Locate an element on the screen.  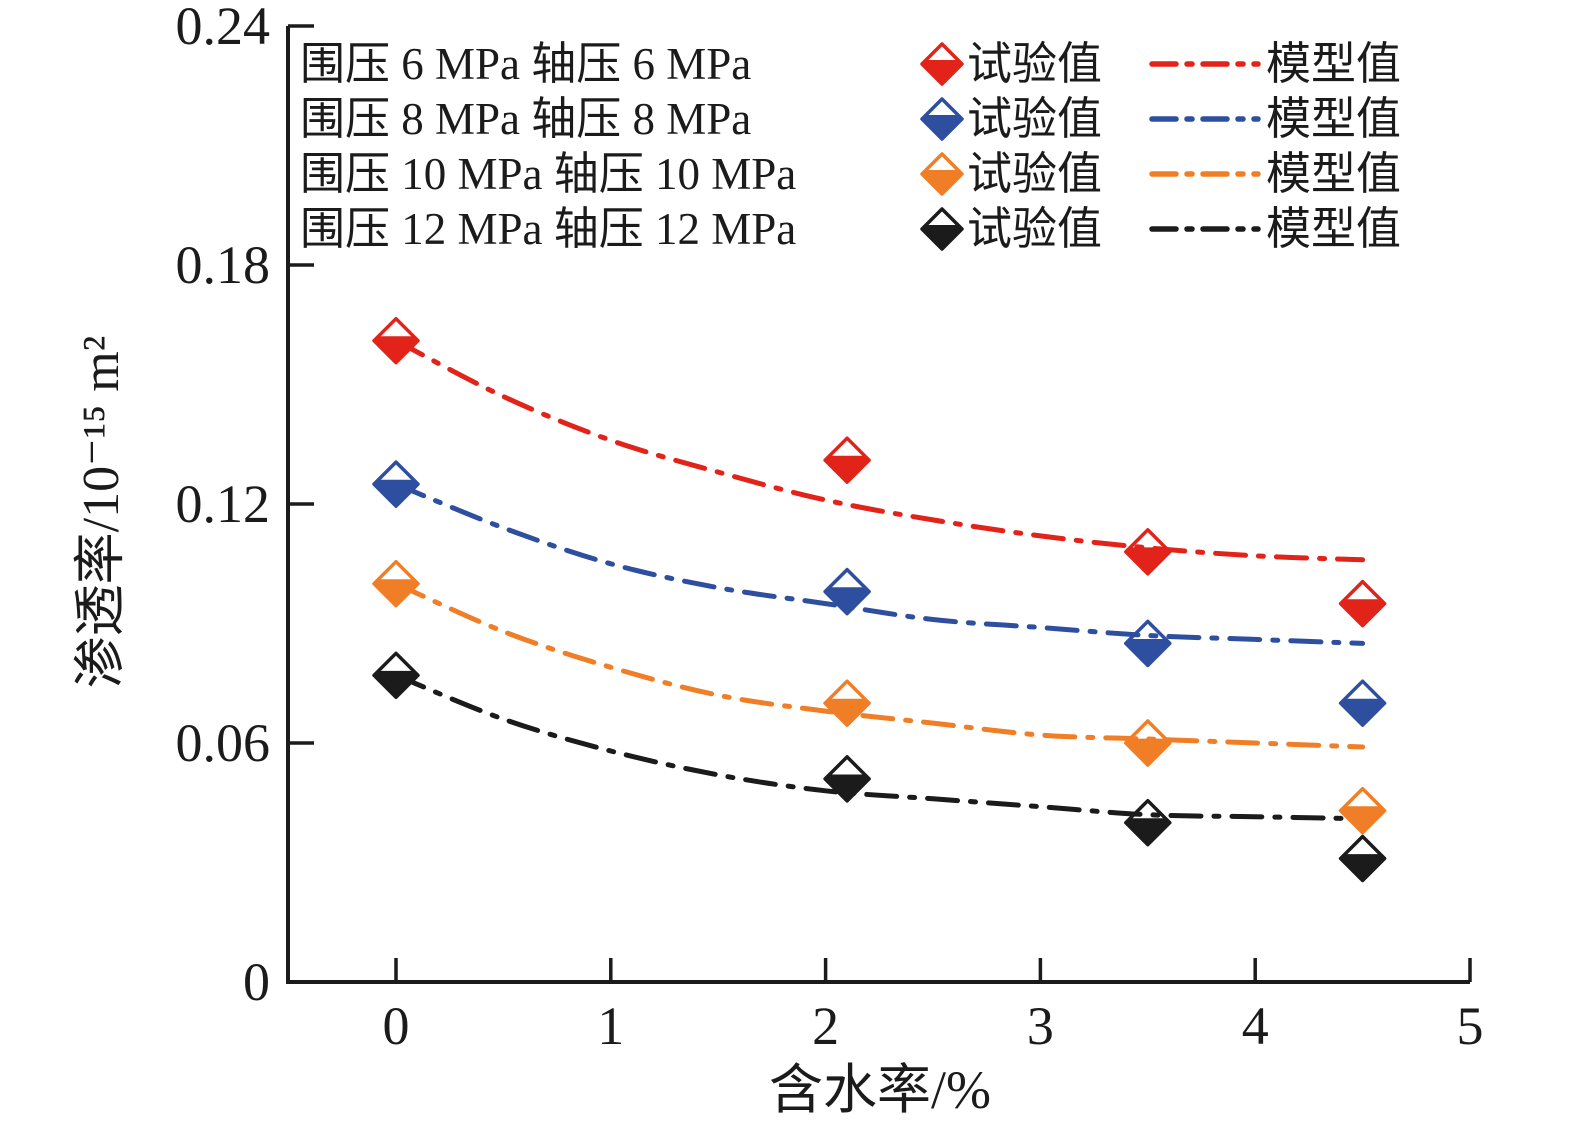
y-axis-title: 渗透率/10⁻¹⁵ m² is located at coordinates (101, 512).